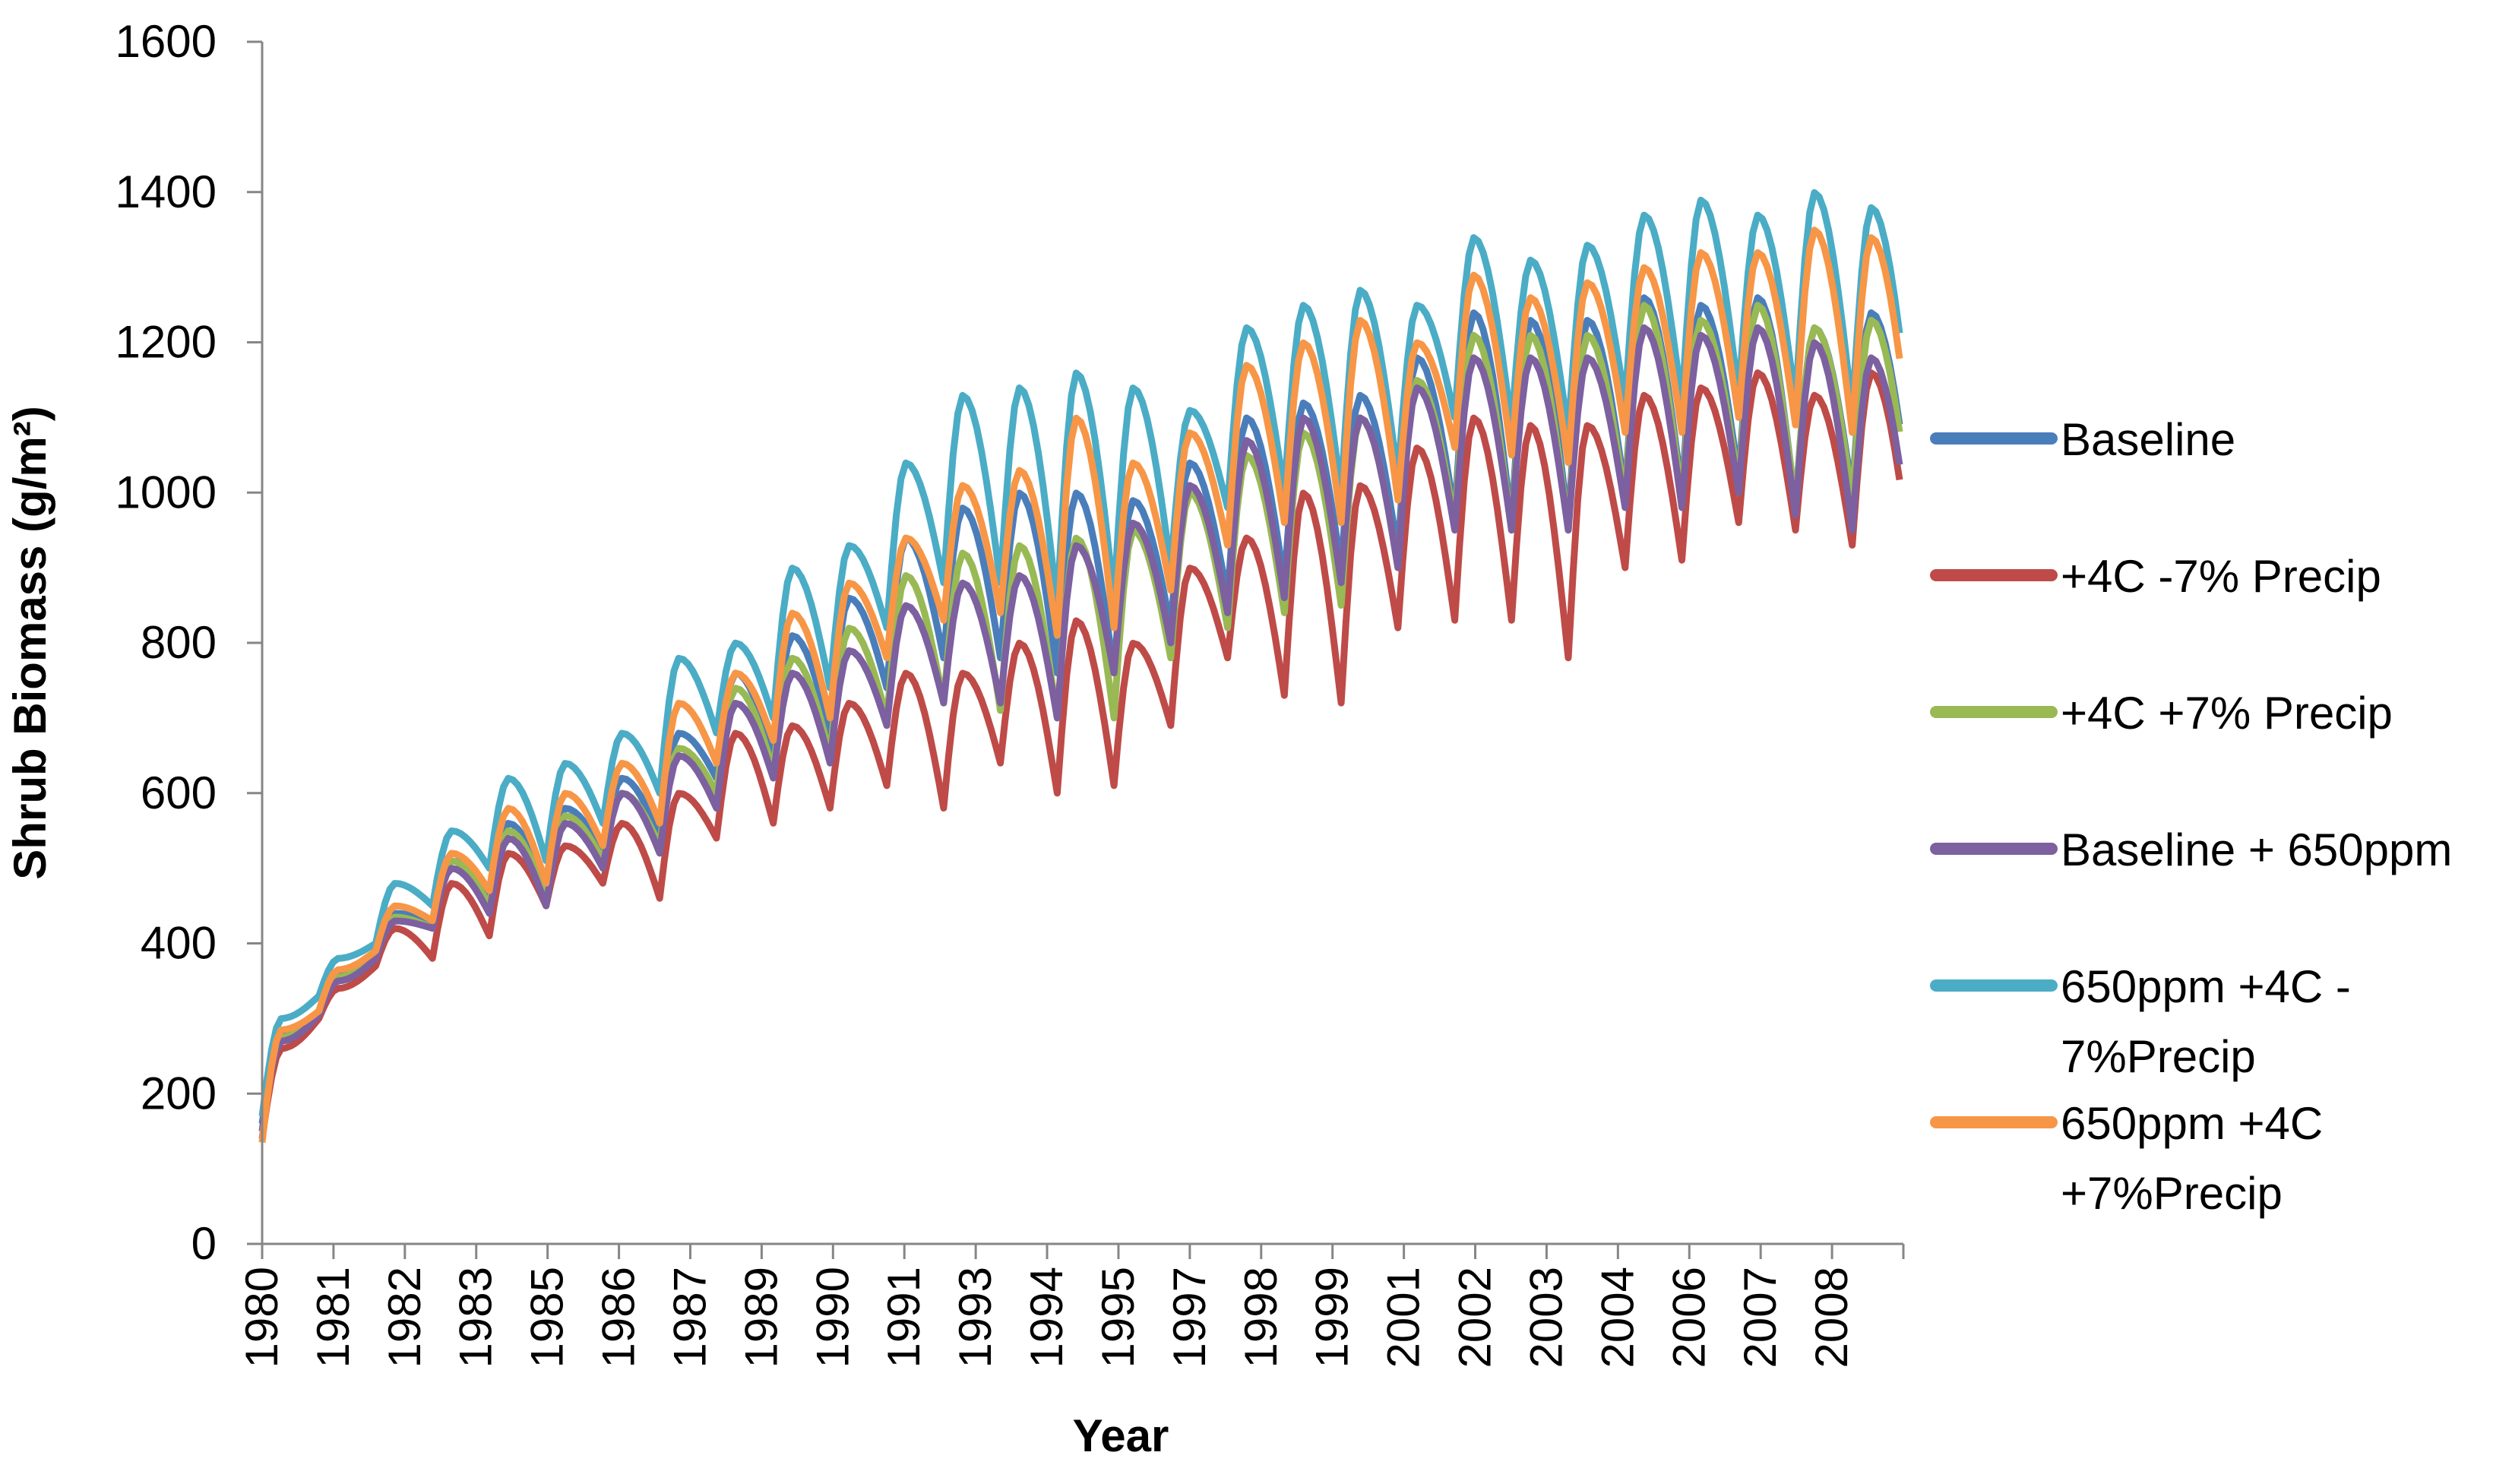 This screenshot has height=1484, width=2512. Describe the element at coordinates (1046, 1317) in the screenshot. I see `x-tick-label: 1994` at that location.